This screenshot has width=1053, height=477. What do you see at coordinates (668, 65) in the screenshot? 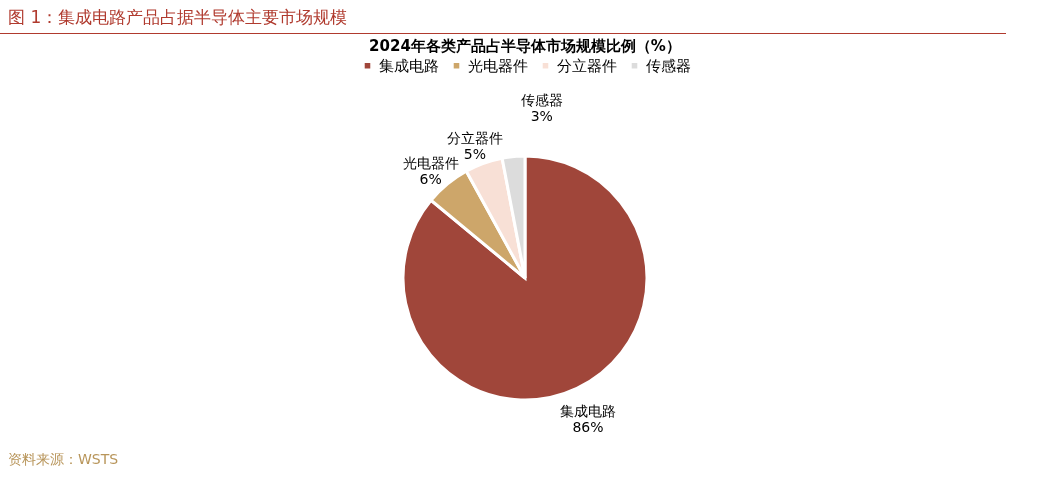
I see `legend-label: 传感器` at bounding box center [668, 65].